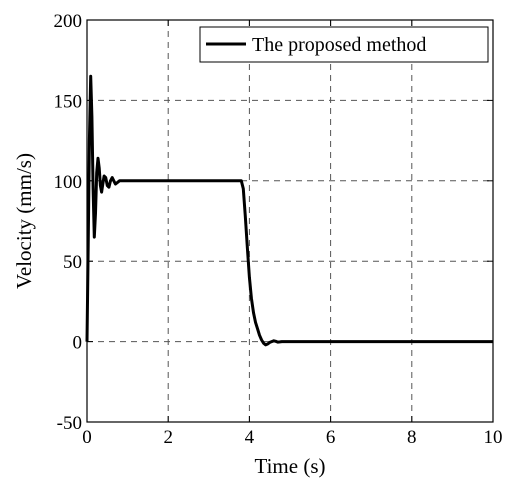 The height and width of the screenshot is (479, 507). What do you see at coordinates (24, 221) in the screenshot?
I see `y-axis-title: Velocity (mm/s)` at bounding box center [24, 221].